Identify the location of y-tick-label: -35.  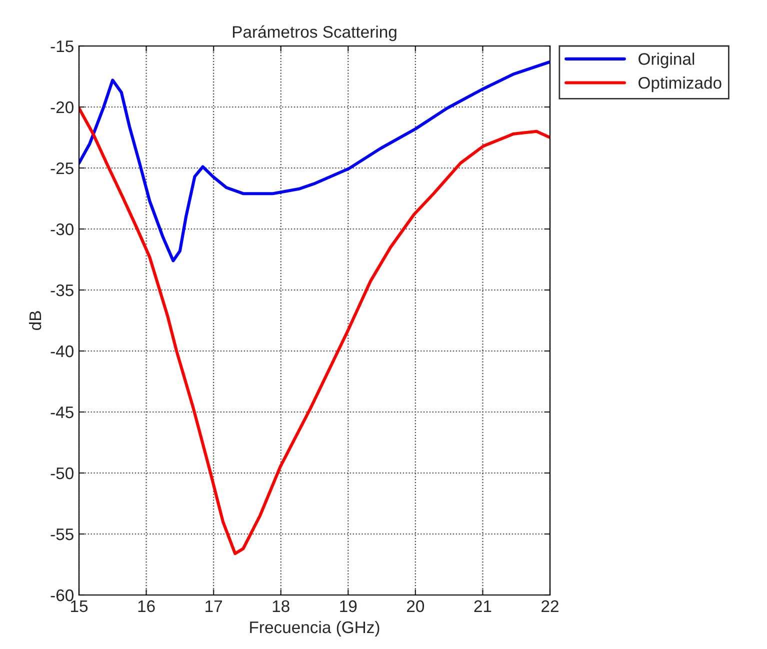
(62, 290).